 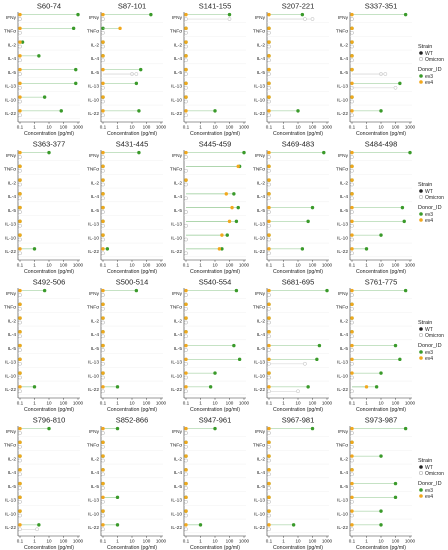 What do you see at coordinates (215, 282) in the screenshot?
I see `panel-title: S540-554` at bounding box center [215, 282].